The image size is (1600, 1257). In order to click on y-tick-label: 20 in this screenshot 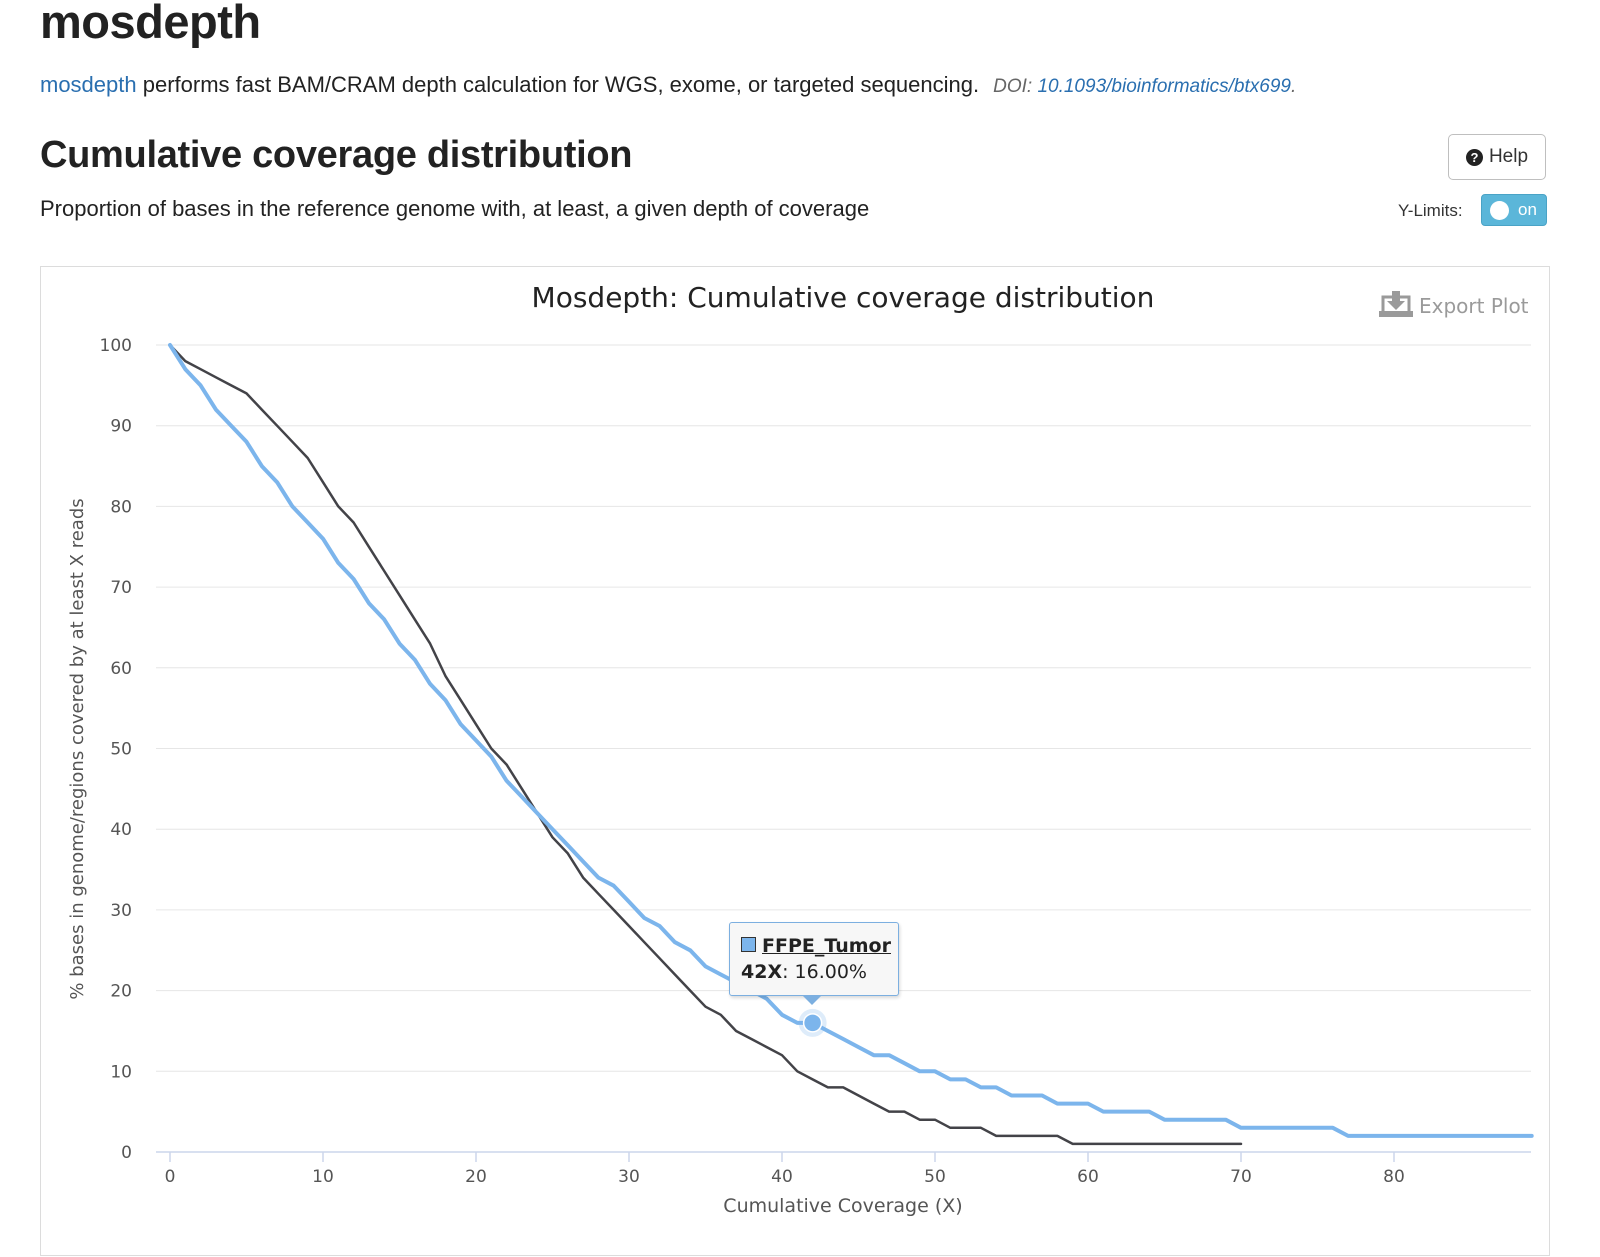, I will do `click(121, 992)`.